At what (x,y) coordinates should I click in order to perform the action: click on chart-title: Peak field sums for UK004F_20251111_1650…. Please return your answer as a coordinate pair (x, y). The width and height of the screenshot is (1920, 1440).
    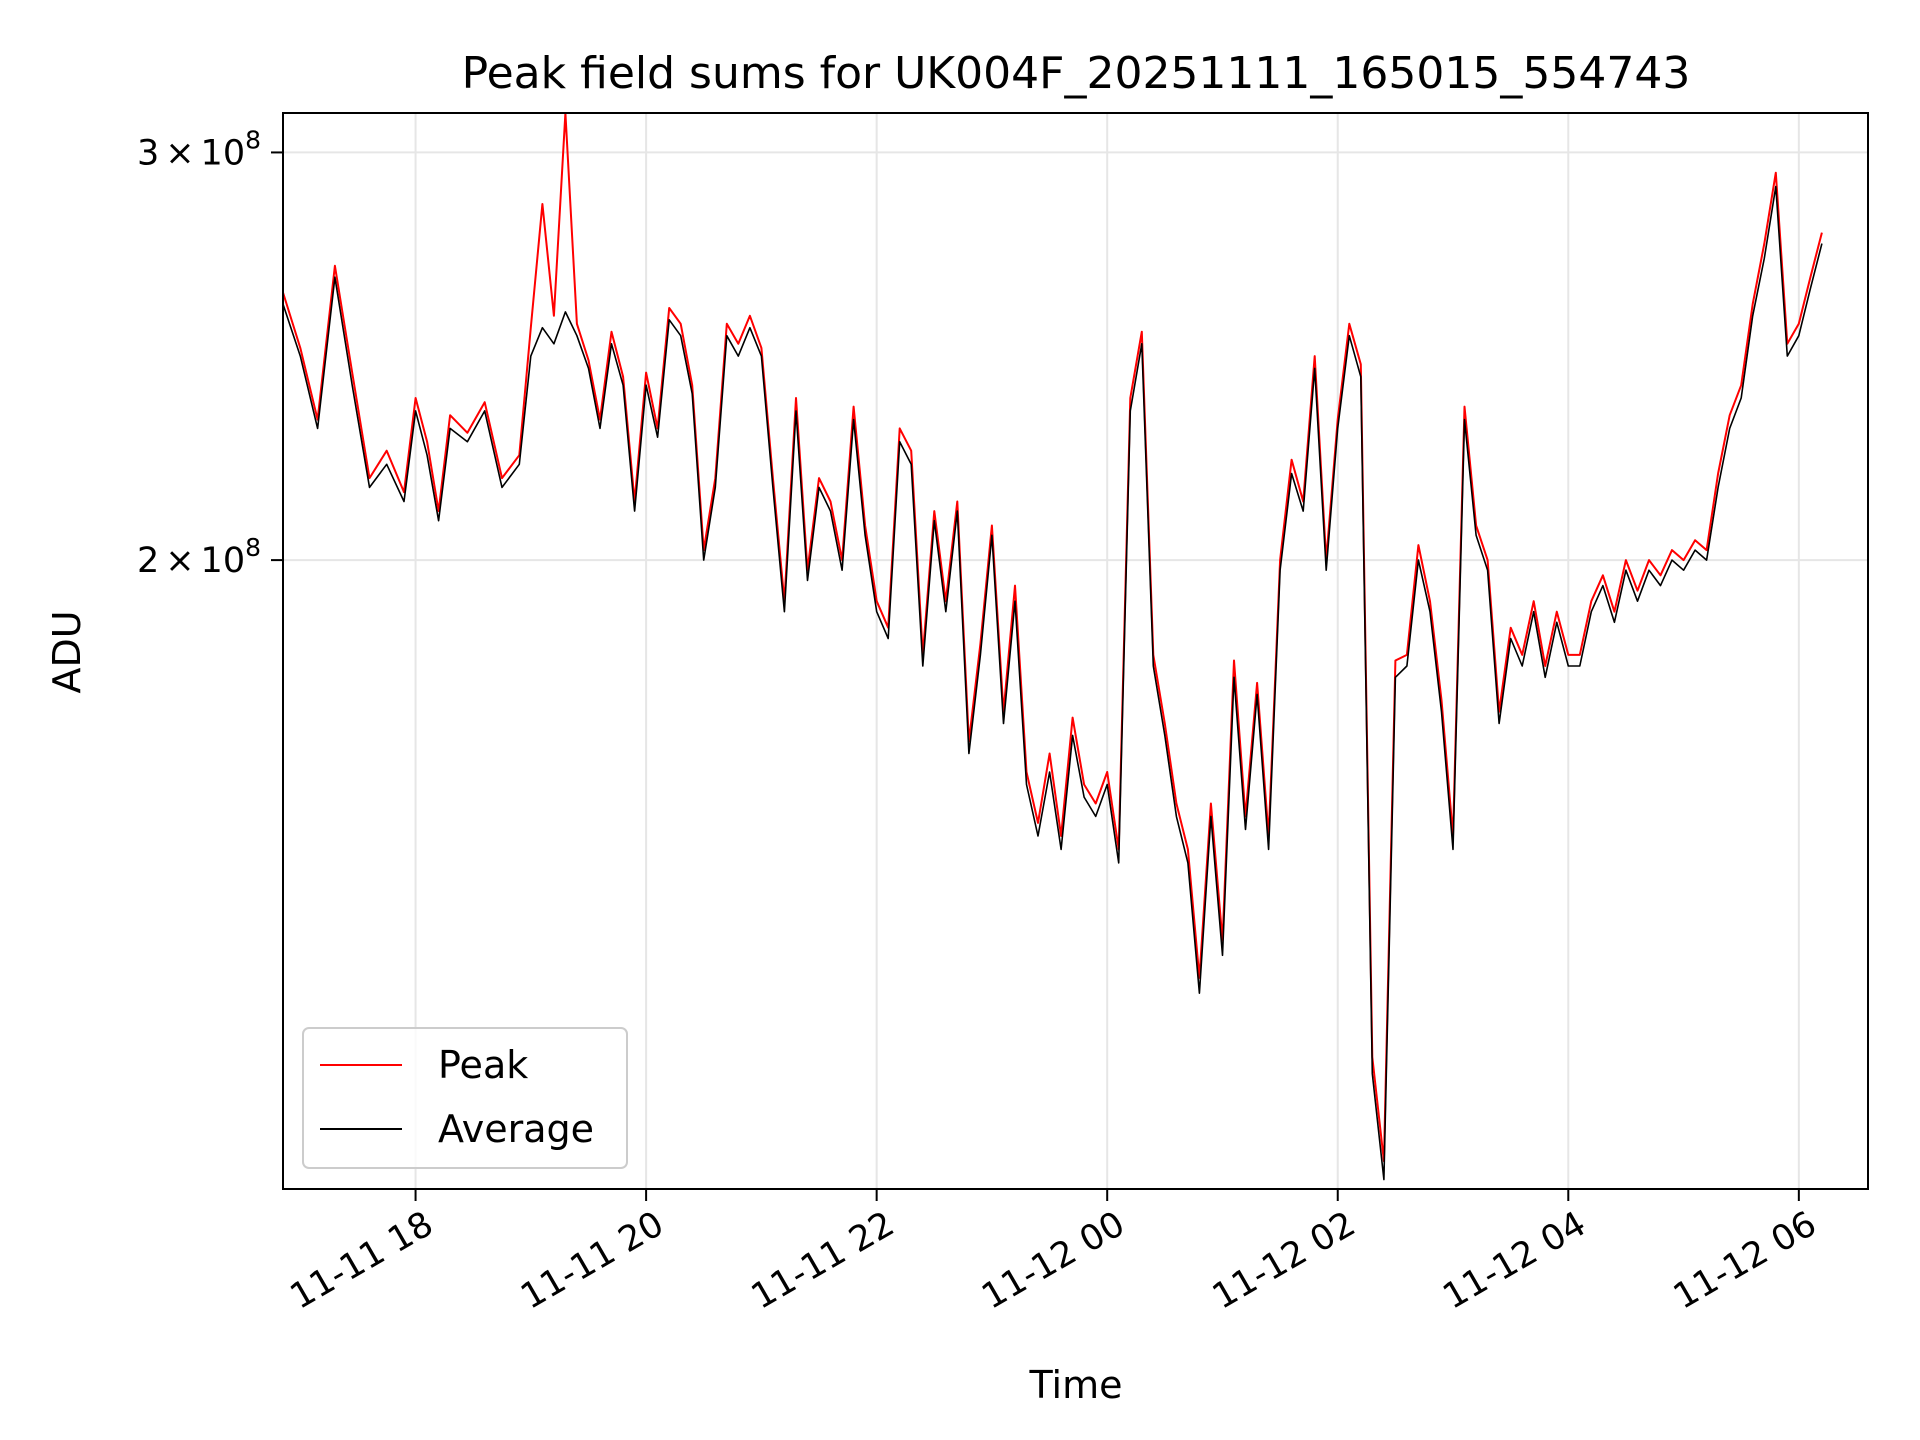
    Looking at the image, I should click on (1076, 73).